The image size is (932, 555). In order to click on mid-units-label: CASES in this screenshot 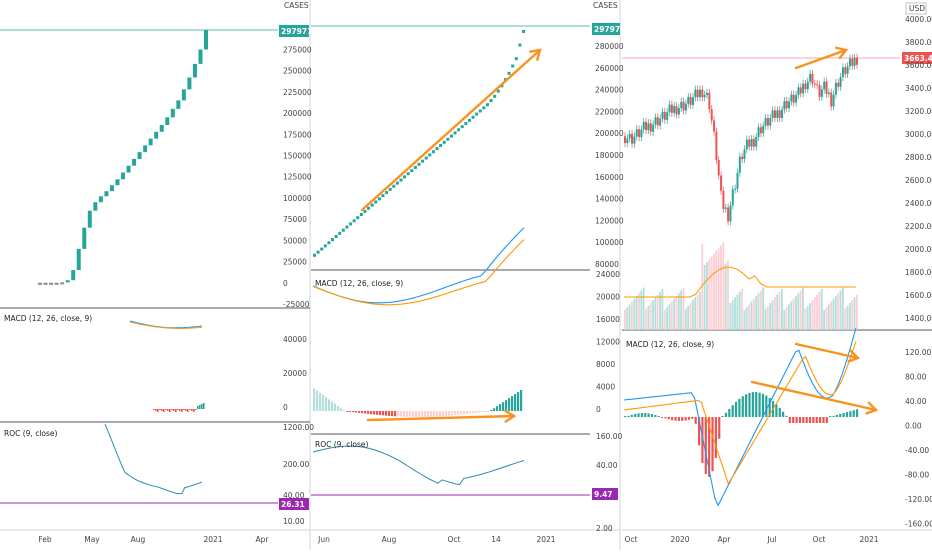, I will do `click(605, 5)`.